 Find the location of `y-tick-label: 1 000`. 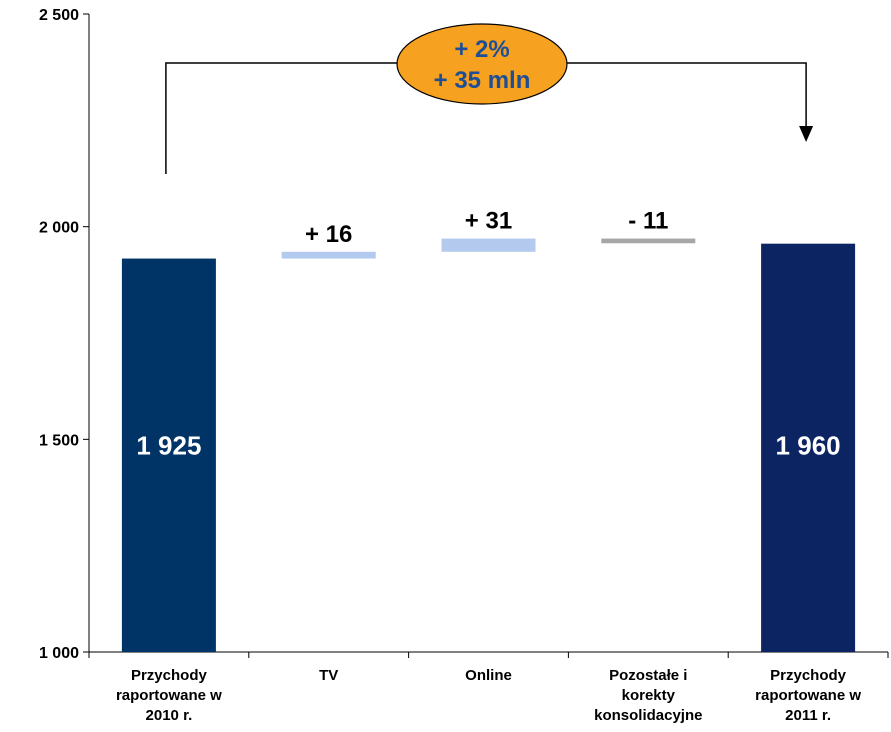

y-tick-label: 1 000 is located at coordinates (59, 653).